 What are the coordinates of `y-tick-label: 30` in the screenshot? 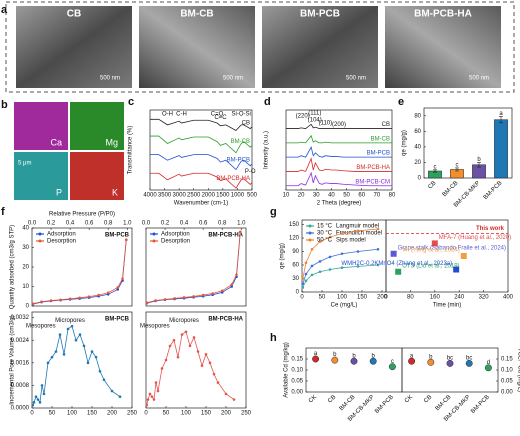 It's located at (295, 279).